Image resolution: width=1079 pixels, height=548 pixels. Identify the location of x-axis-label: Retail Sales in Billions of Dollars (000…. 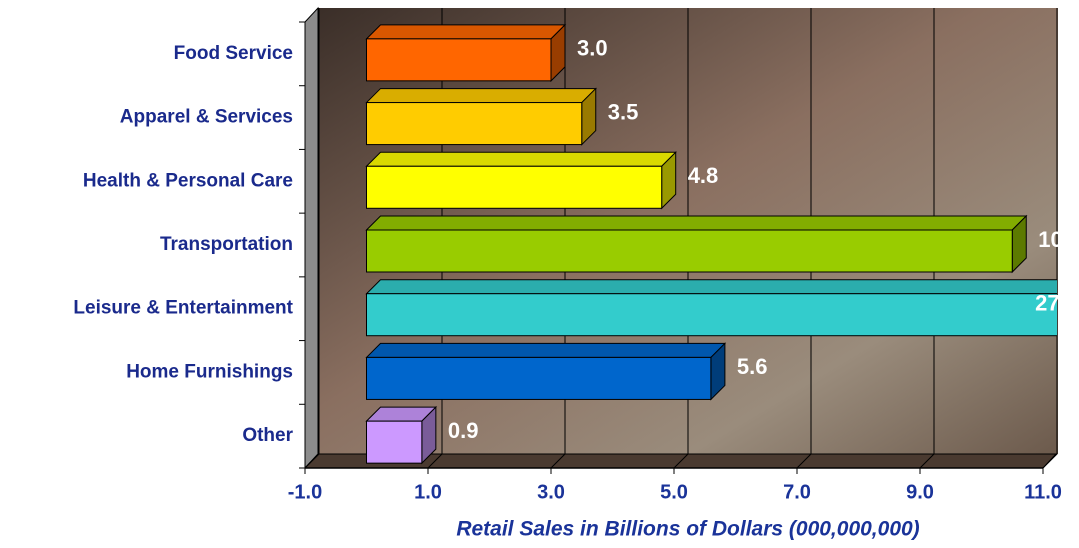
(687, 529).